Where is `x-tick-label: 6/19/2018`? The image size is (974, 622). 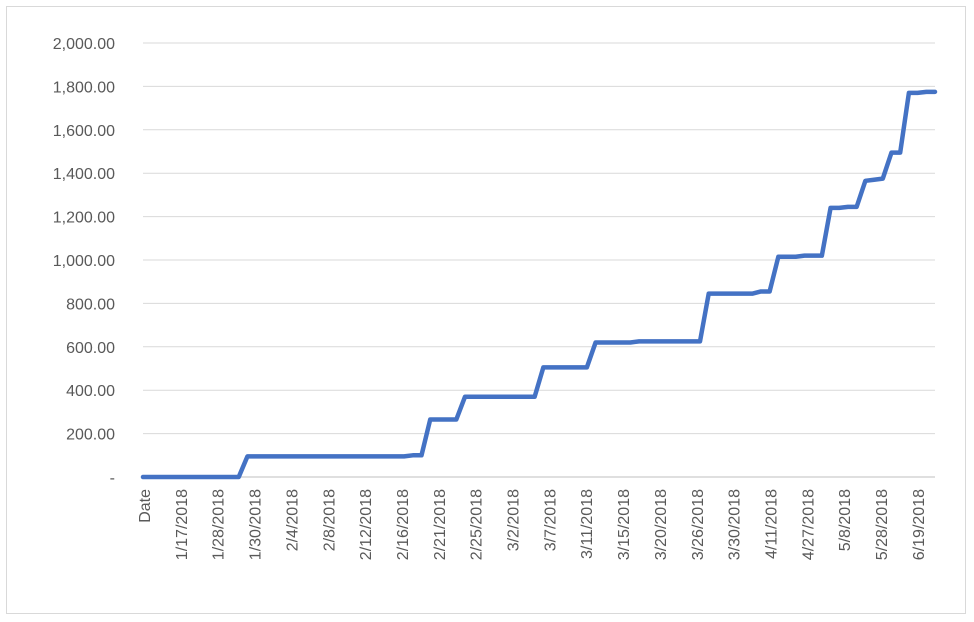 x-tick-label: 6/19/2018 is located at coordinates (919, 524).